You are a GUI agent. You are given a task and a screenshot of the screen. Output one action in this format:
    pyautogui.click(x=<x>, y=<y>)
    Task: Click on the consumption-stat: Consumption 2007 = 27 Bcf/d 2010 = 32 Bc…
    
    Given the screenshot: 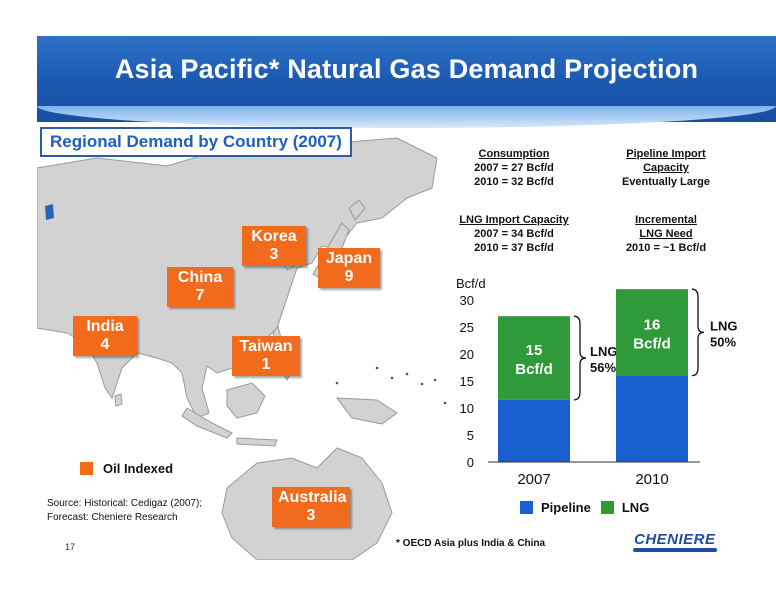 What is the action you would take?
    pyautogui.click(x=514, y=168)
    